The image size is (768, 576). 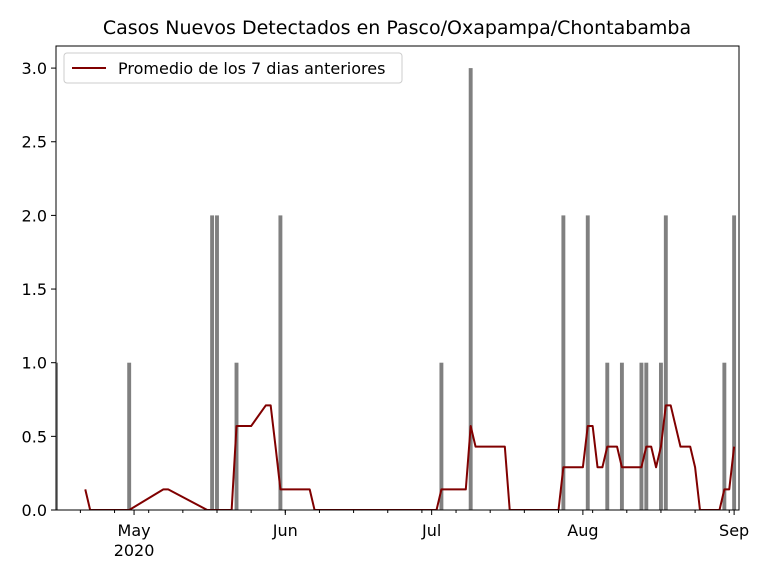 I want to click on legend: Promedio de los 7 dias anteriores, so click(x=233, y=68).